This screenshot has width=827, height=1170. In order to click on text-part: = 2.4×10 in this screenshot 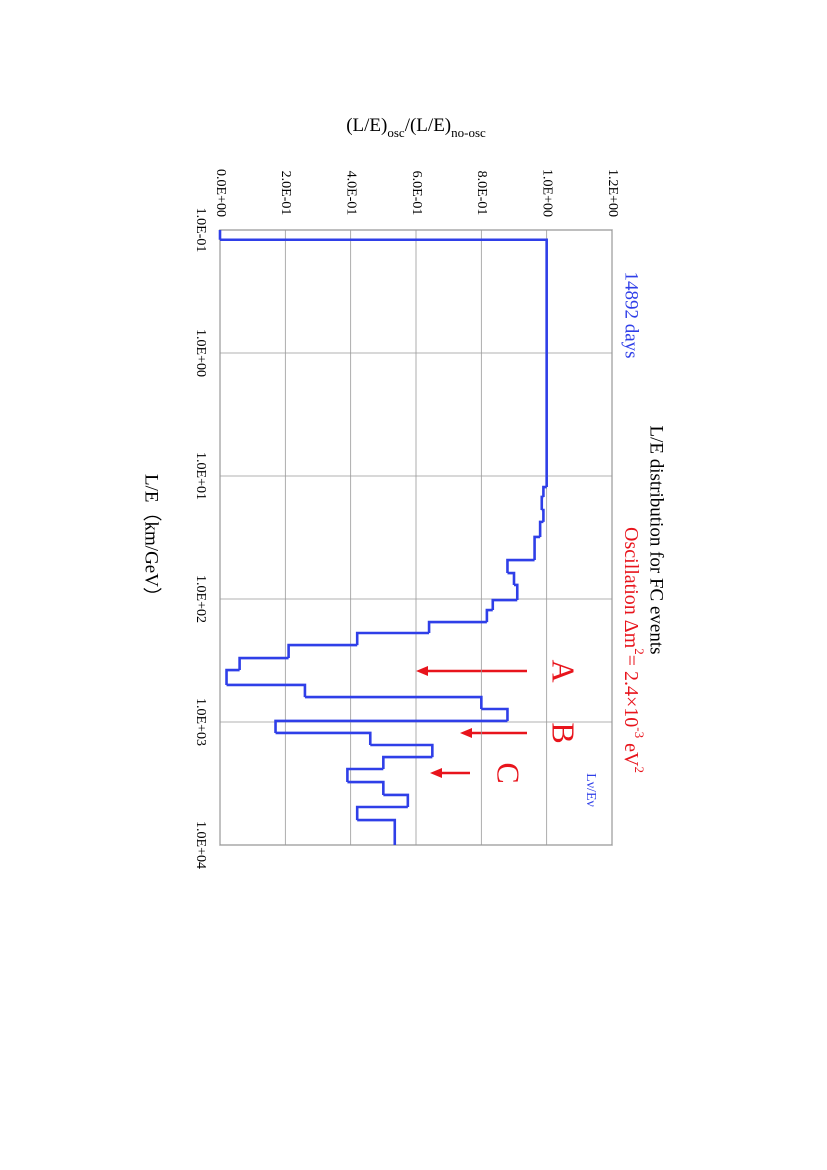, I will do `click(631, 691)`.